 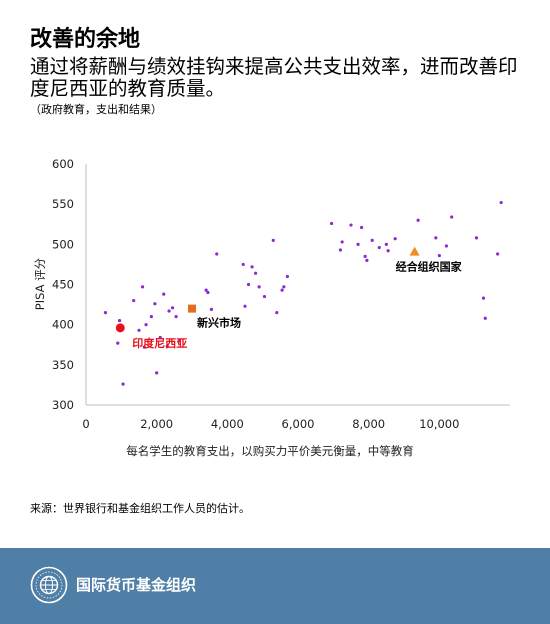 I want to click on oecd-point, so click(x=414, y=251).